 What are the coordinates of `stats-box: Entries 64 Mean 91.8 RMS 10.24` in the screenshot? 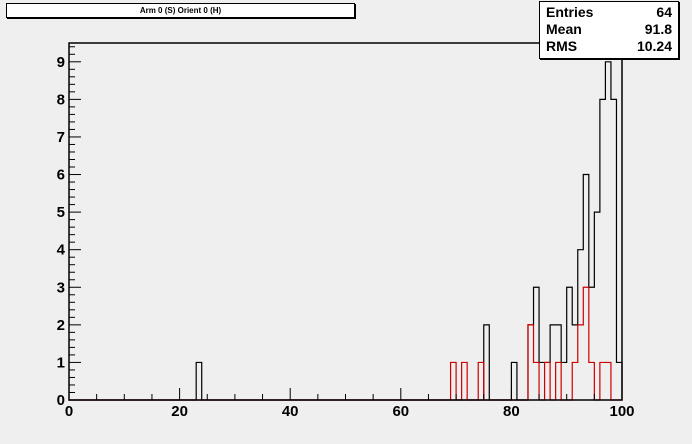 It's located at (609, 30).